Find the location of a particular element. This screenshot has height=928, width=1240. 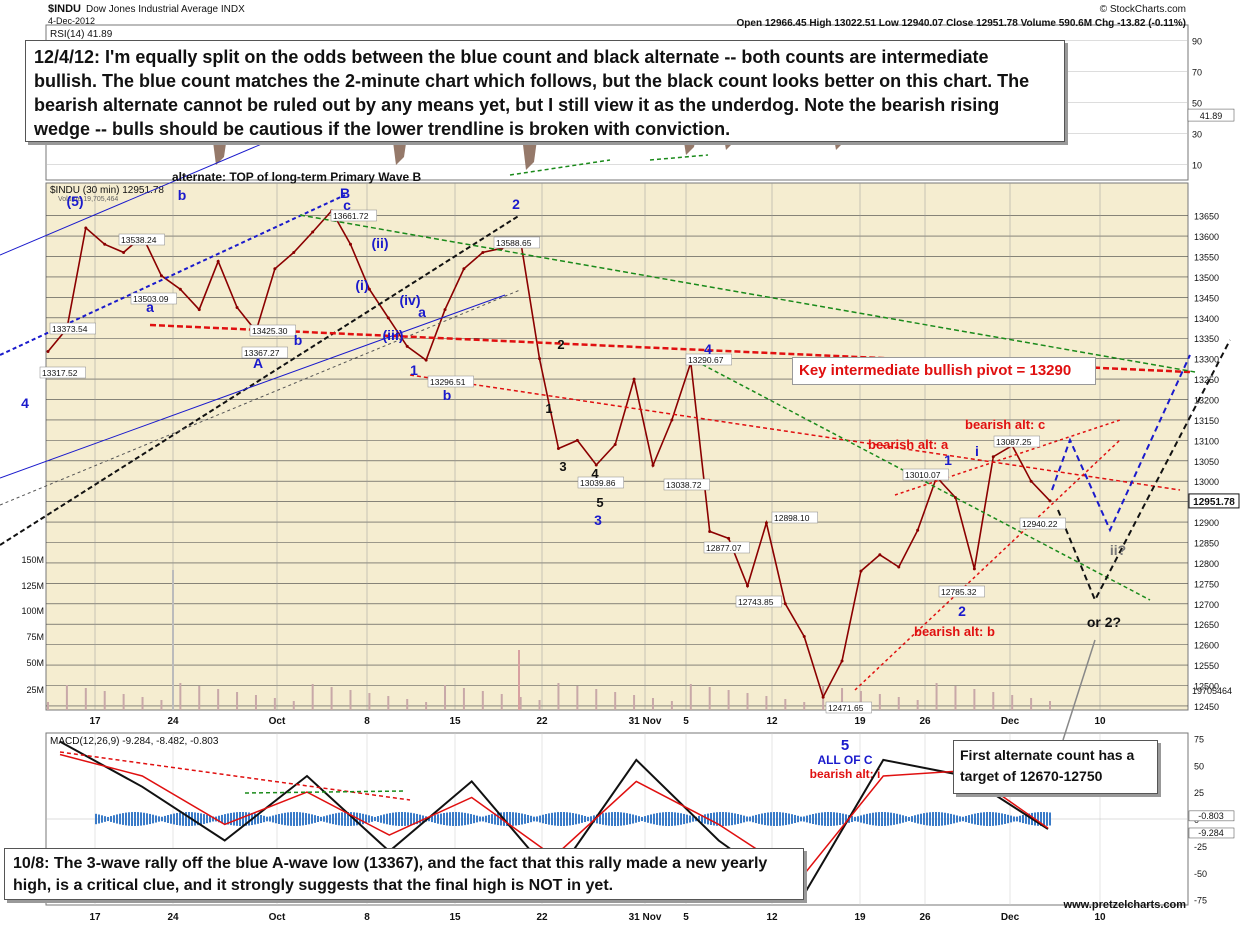

rsi-legend: RSI(14) 41.89 is located at coordinates (81, 34).